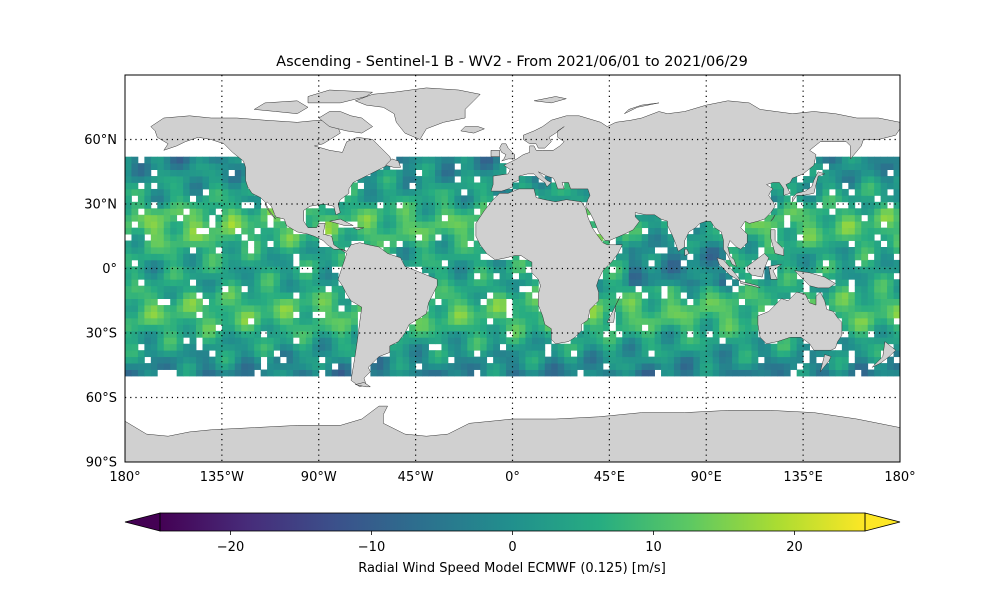 The image size is (1000, 600). Describe the element at coordinates (512, 547) in the screenshot. I see `colorbar-tick-label: 0` at that location.